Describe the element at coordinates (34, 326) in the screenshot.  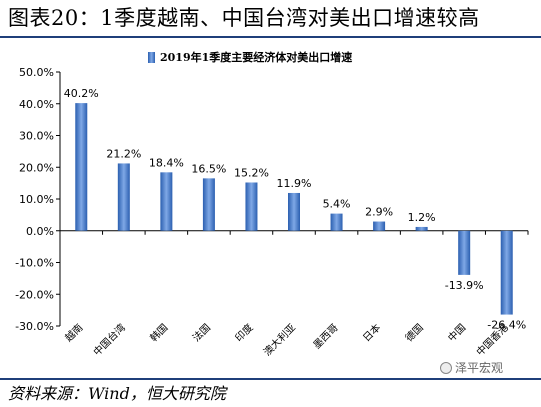
I see `y-tick-label: -30.0%` at that location.